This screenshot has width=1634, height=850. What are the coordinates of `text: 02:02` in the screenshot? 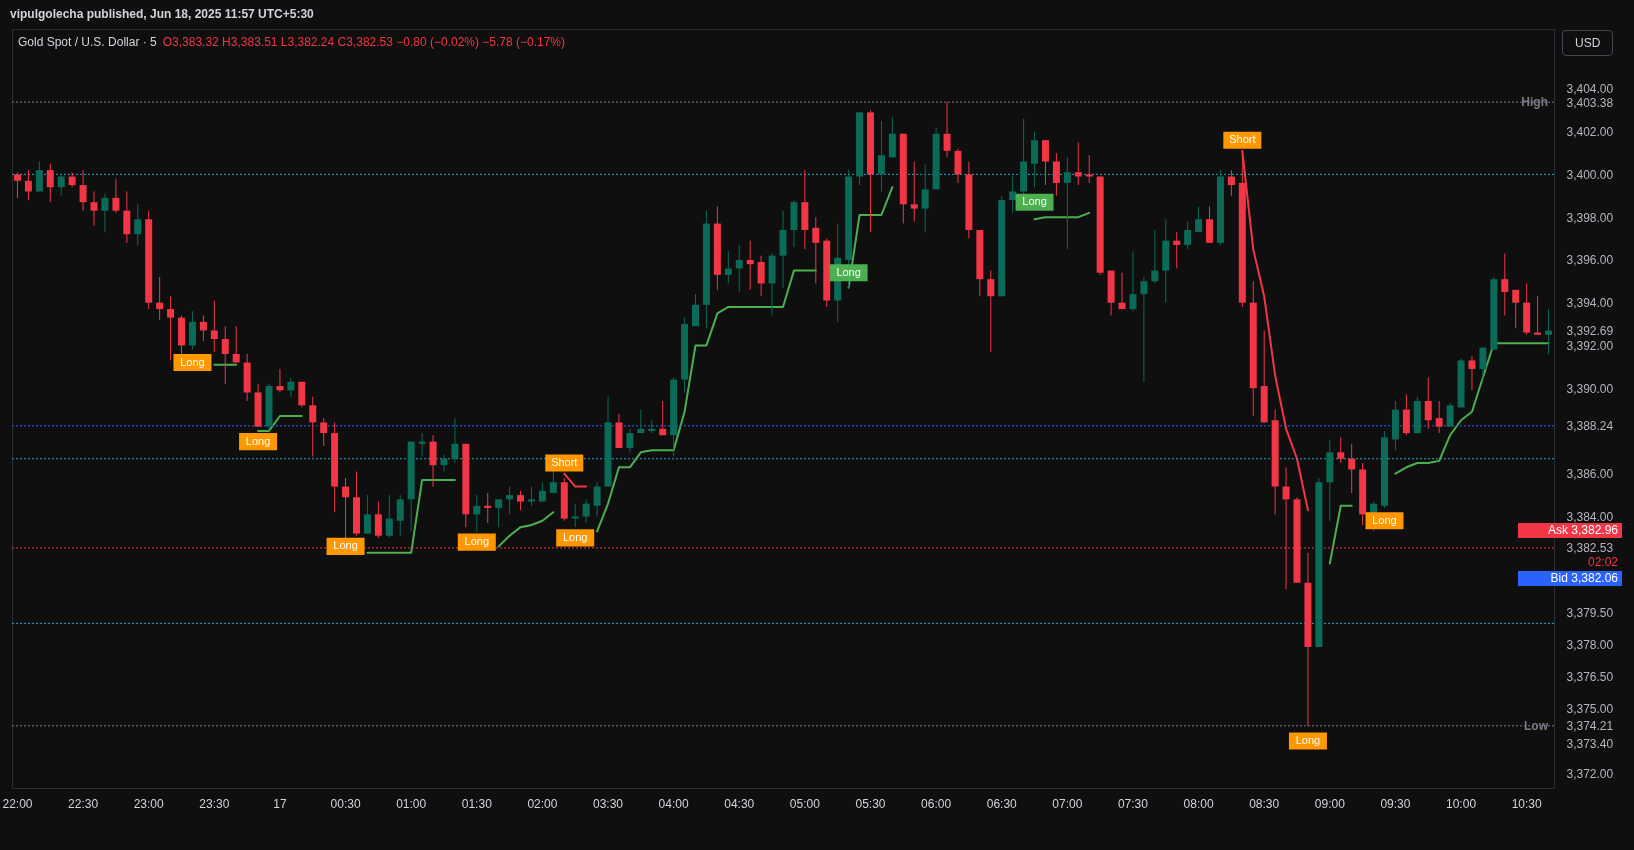 It's located at (1602, 563).